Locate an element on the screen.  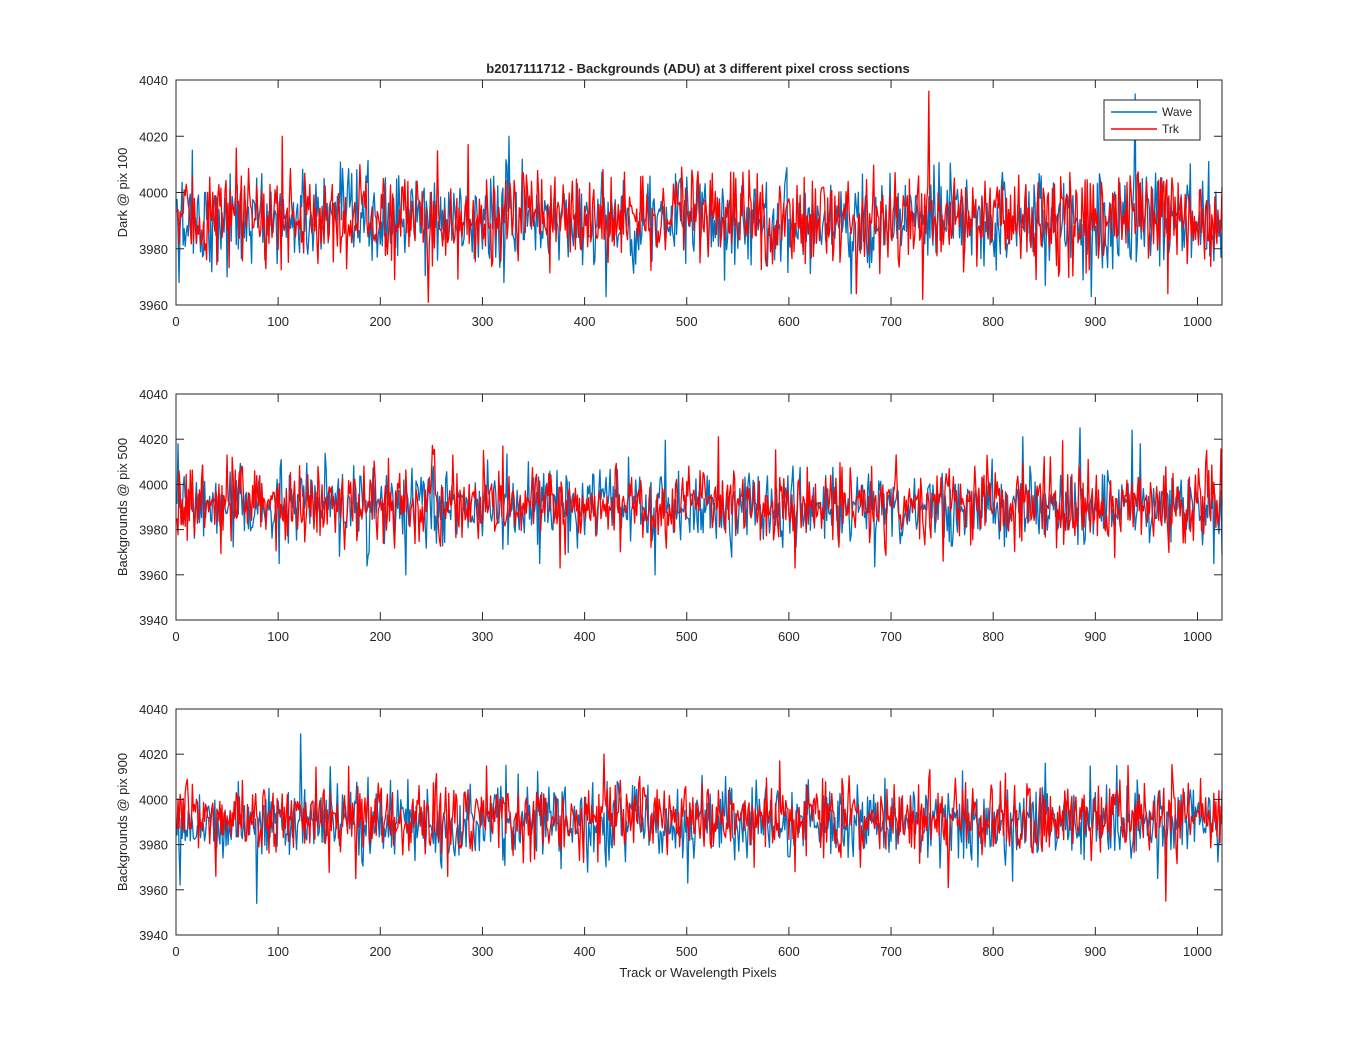
y-axis-label: Backgrounds @ pix 500 is located at coordinates (122, 507).